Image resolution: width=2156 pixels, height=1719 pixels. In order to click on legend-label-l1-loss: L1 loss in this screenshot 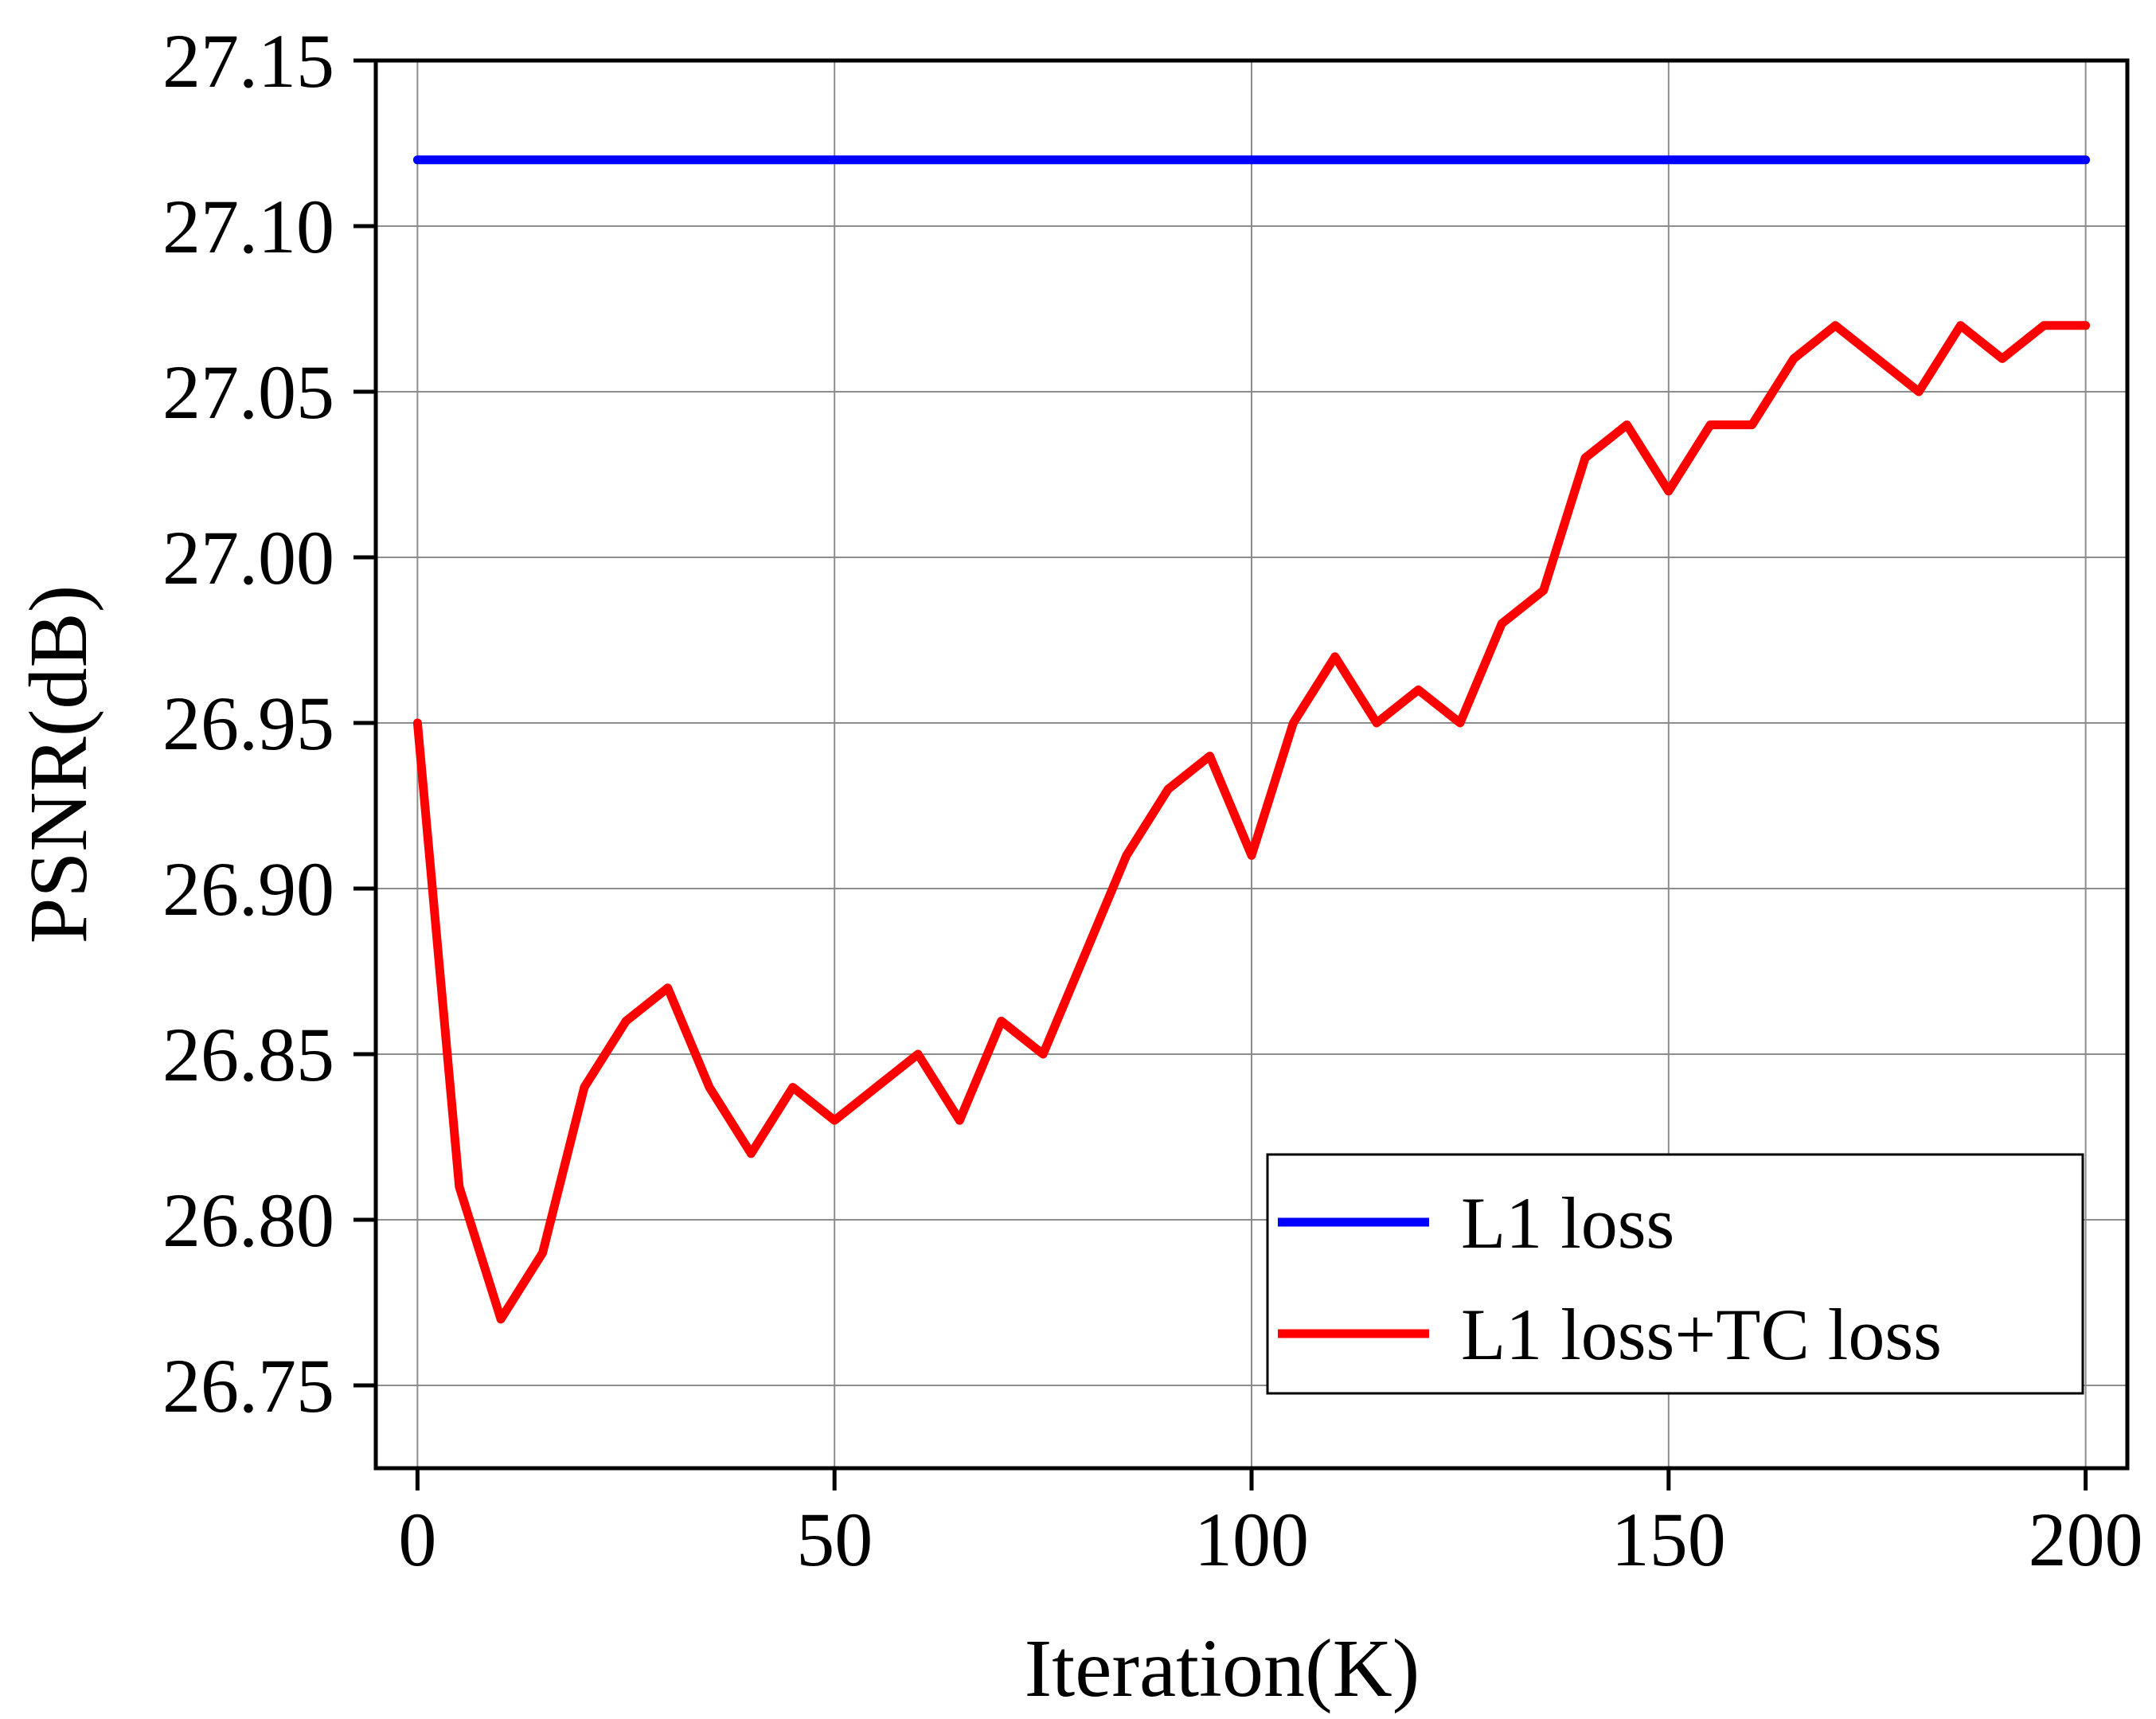, I will do `click(1567, 1223)`.